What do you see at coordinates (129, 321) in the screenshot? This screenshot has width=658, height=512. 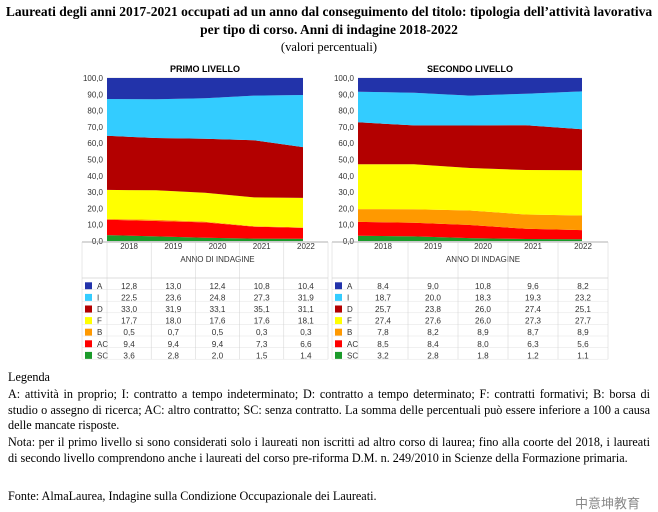 I see `table-value: 17,7` at bounding box center [129, 321].